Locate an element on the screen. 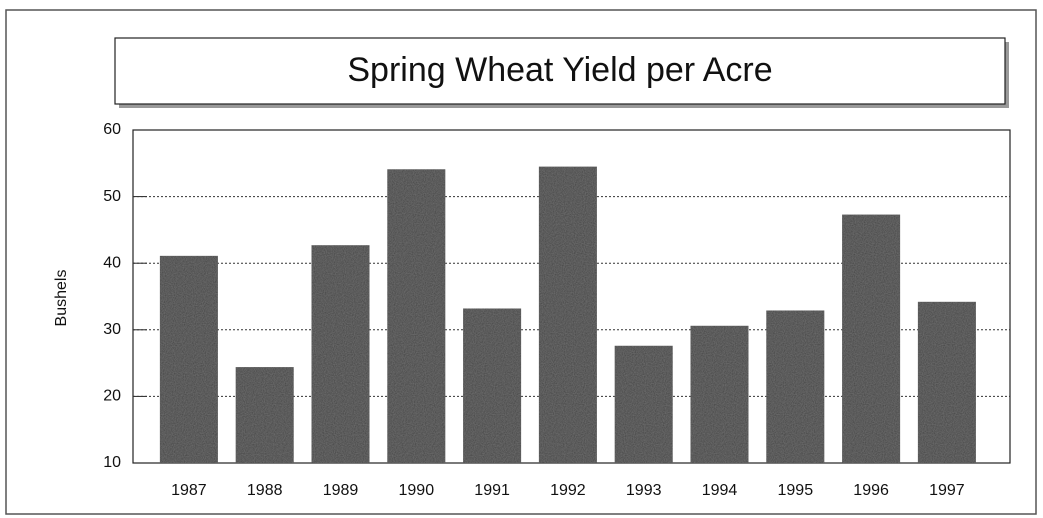  x-tick-label: 1989 is located at coordinates (341, 490).